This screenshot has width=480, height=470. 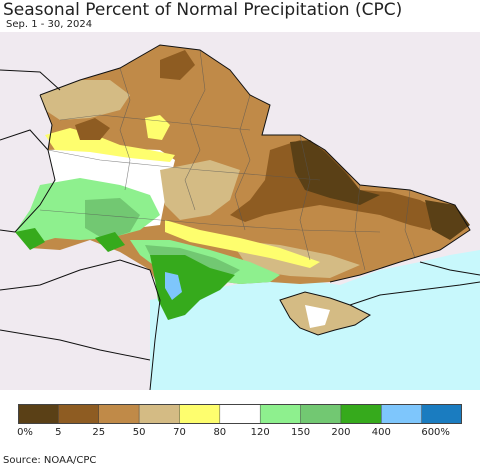 What do you see at coordinates (50, 460) in the screenshot?
I see `source-note: Source: NOAA/CPC` at bounding box center [50, 460].